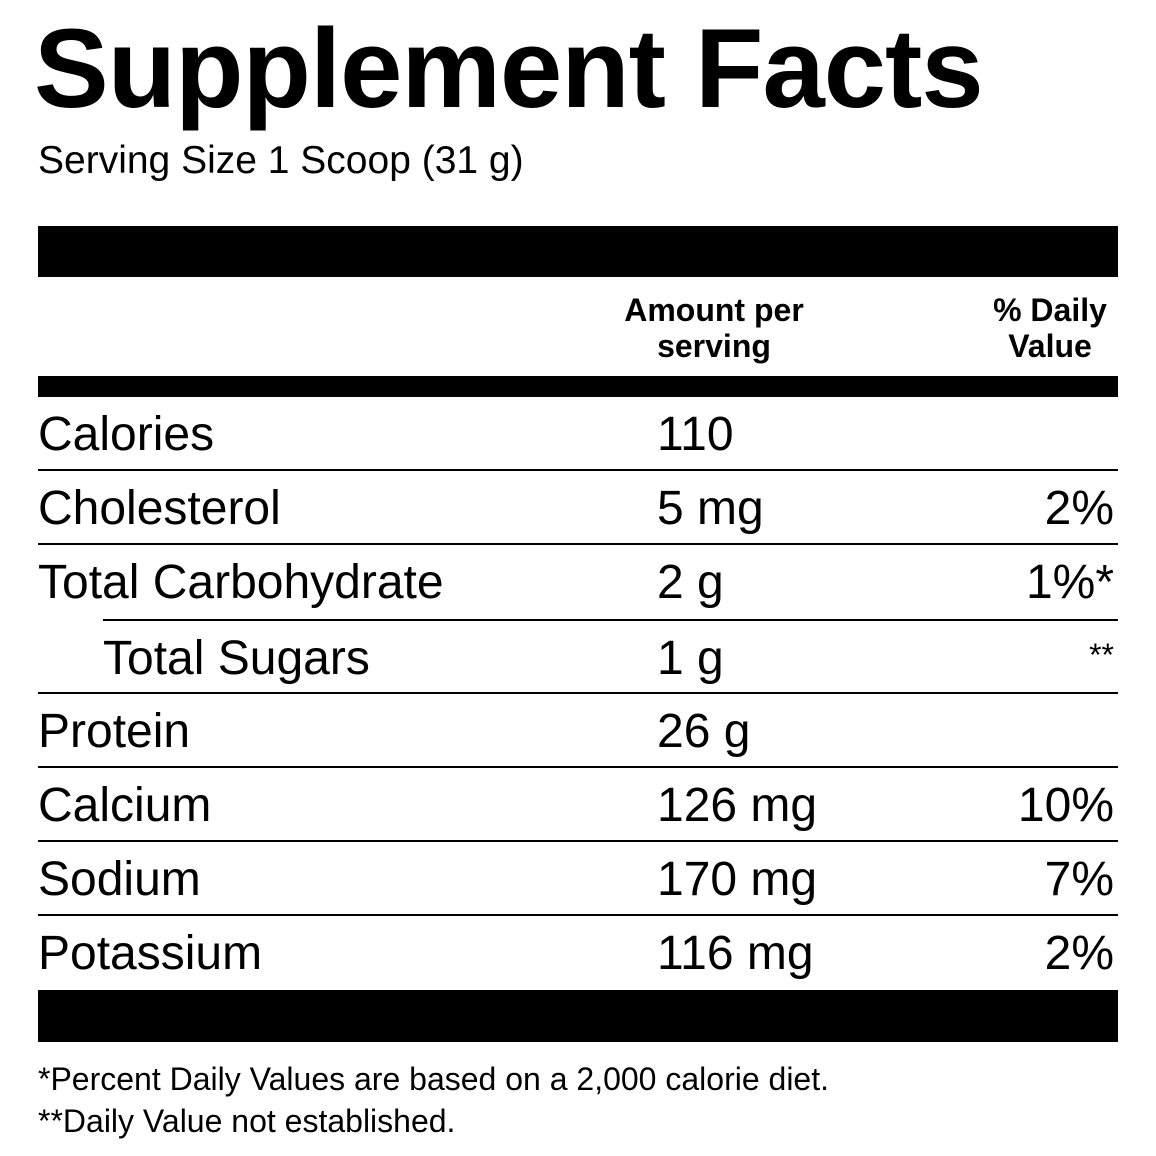  Describe the element at coordinates (578, 1016) in the screenshot. I see `bottom-divider-bar` at that location.